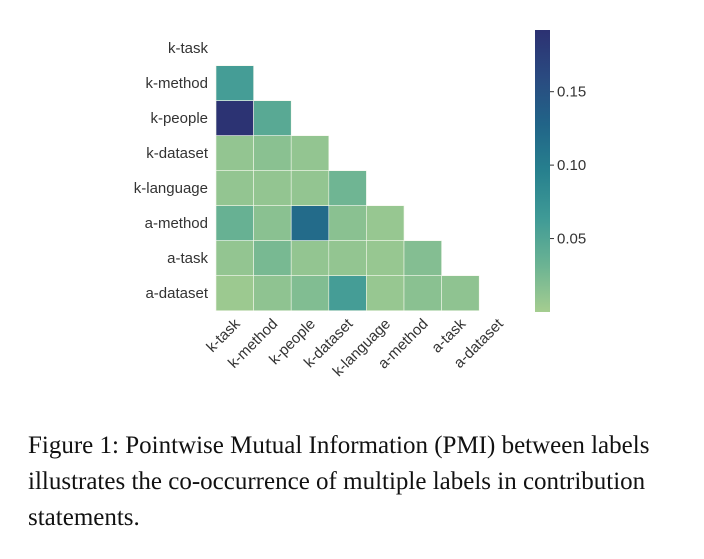  Describe the element at coordinates (176, 83) in the screenshot. I see `y-tick-label: k-method` at that location.